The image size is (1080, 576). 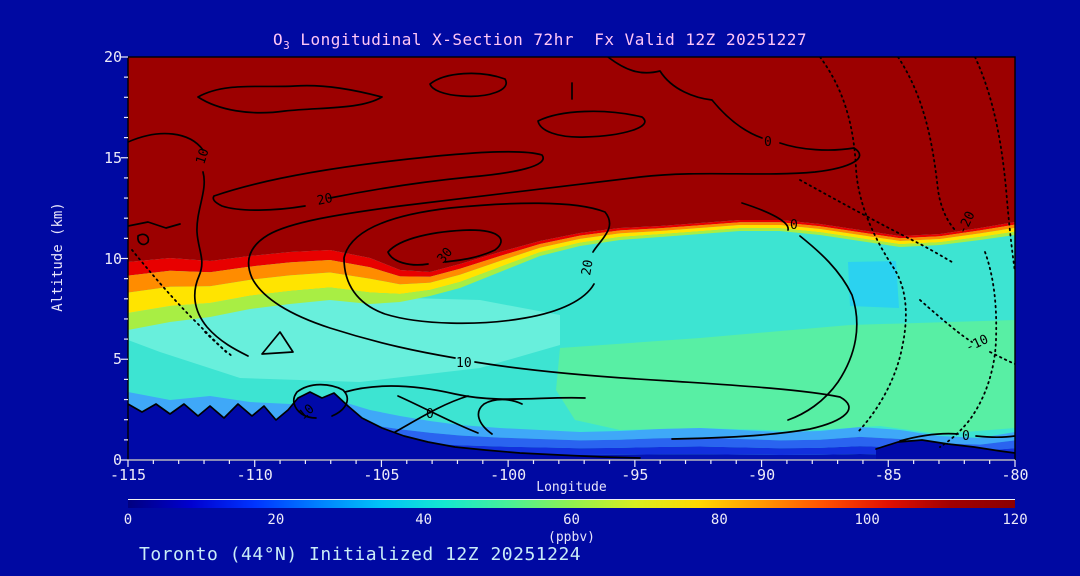 What do you see at coordinates (424, 520) in the screenshot?
I see `colorbar-tick-label: 40` at bounding box center [424, 520].